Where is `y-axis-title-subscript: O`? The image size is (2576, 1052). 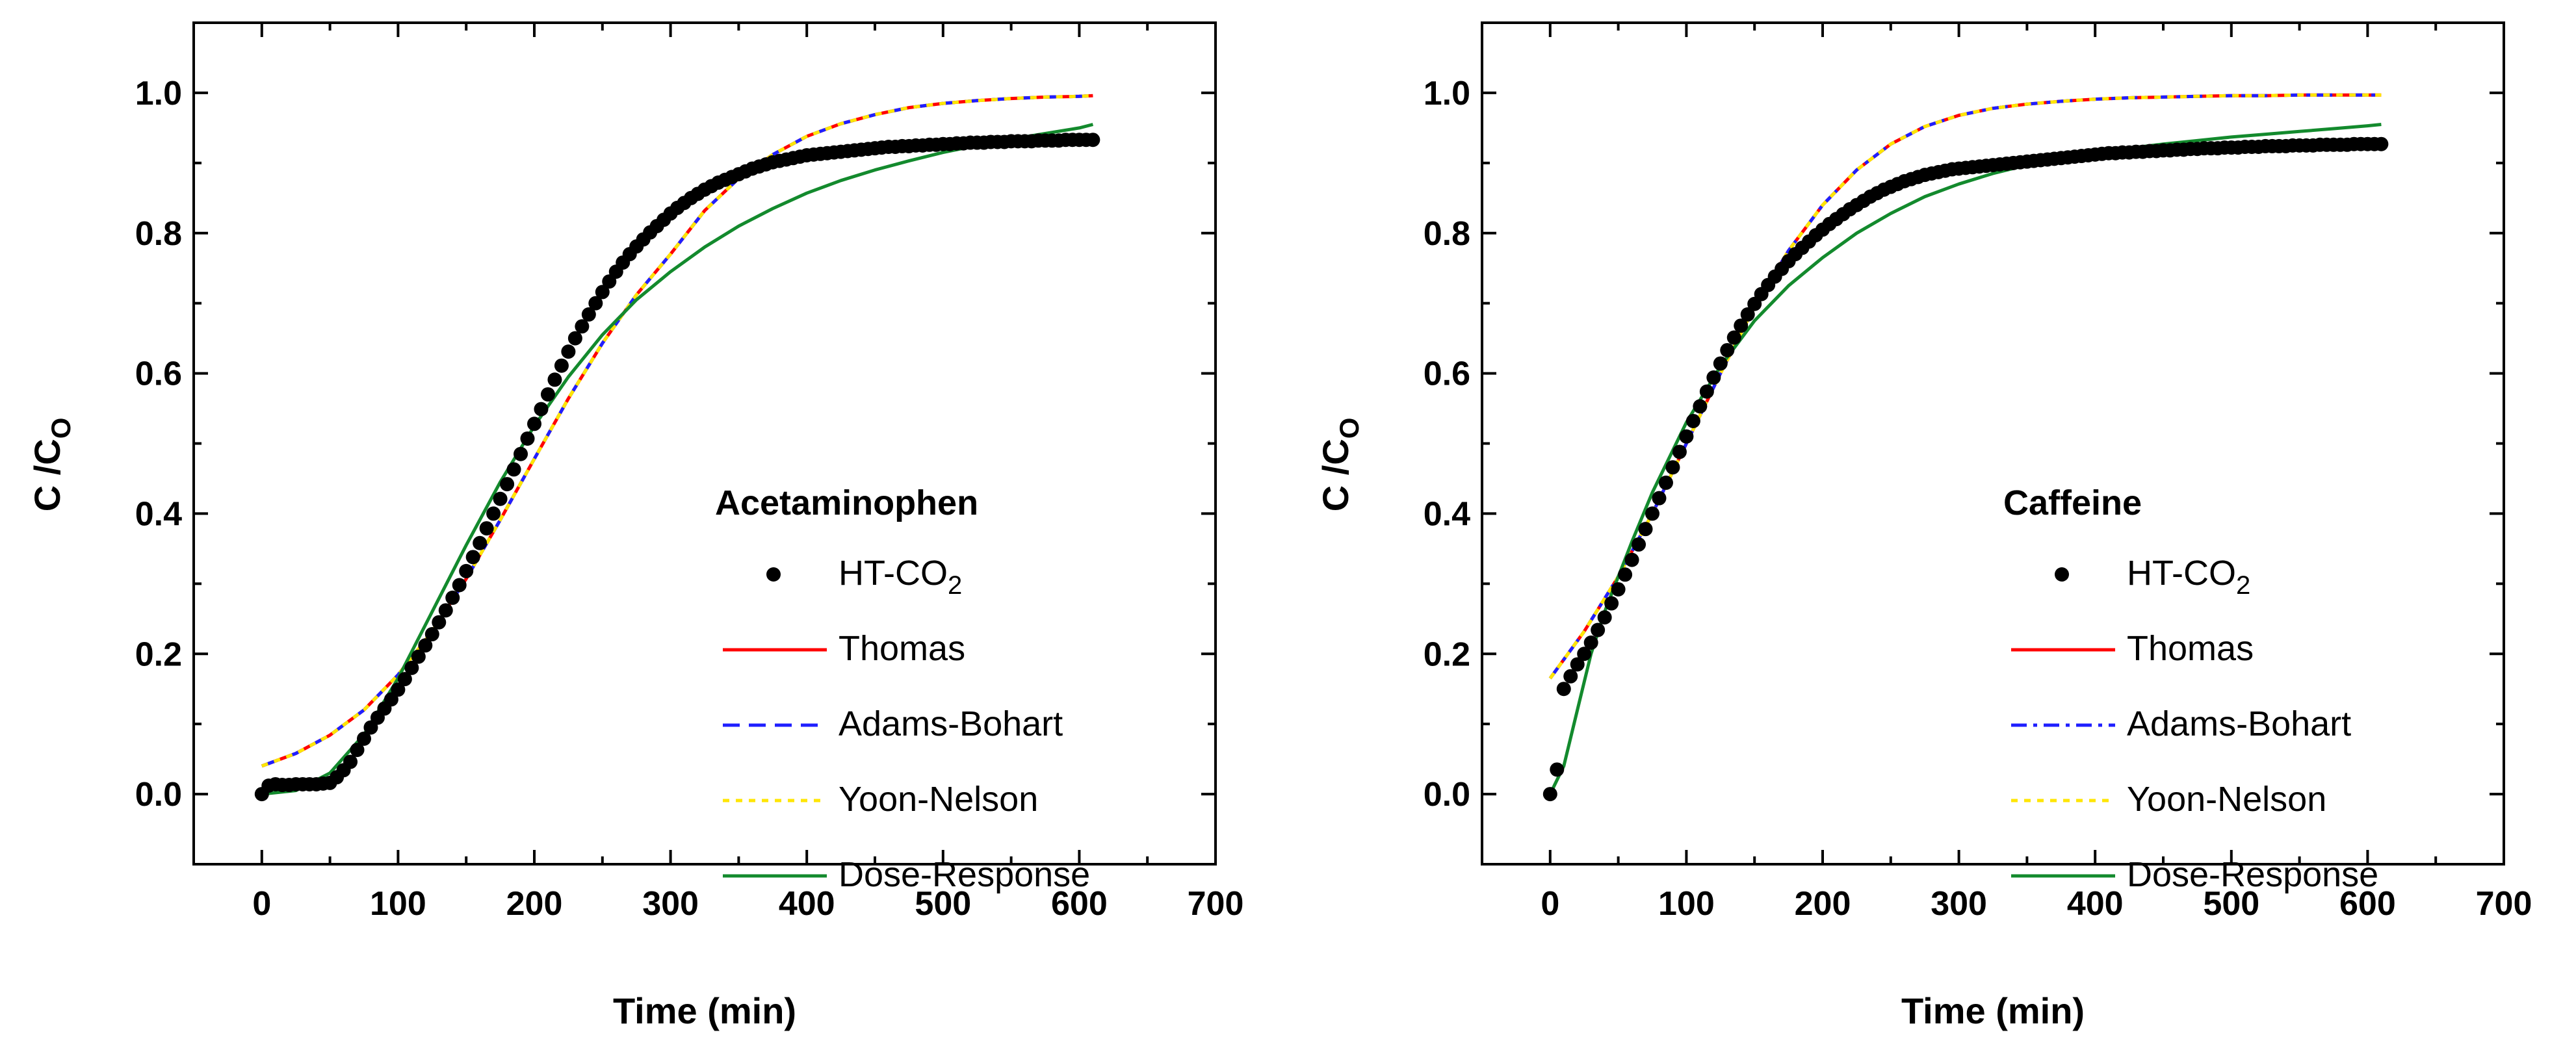
y-axis-title-subscript: O is located at coordinates (1349, 428).